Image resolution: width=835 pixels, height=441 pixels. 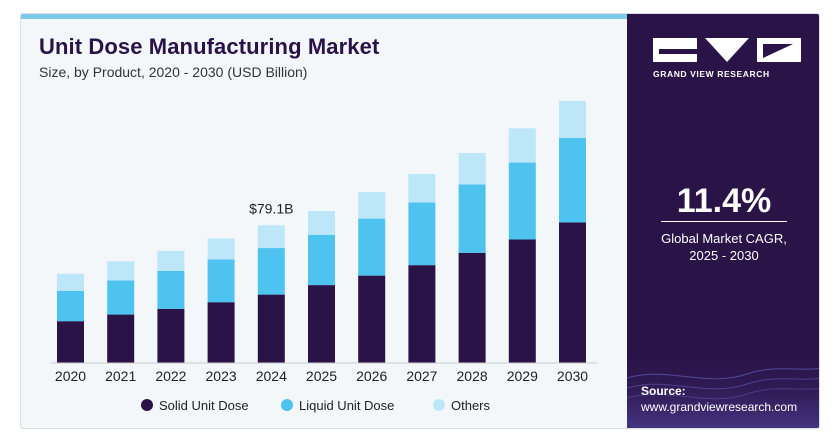 I want to click on bar-liquid-unit-dose-2027, so click(x=422, y=234).